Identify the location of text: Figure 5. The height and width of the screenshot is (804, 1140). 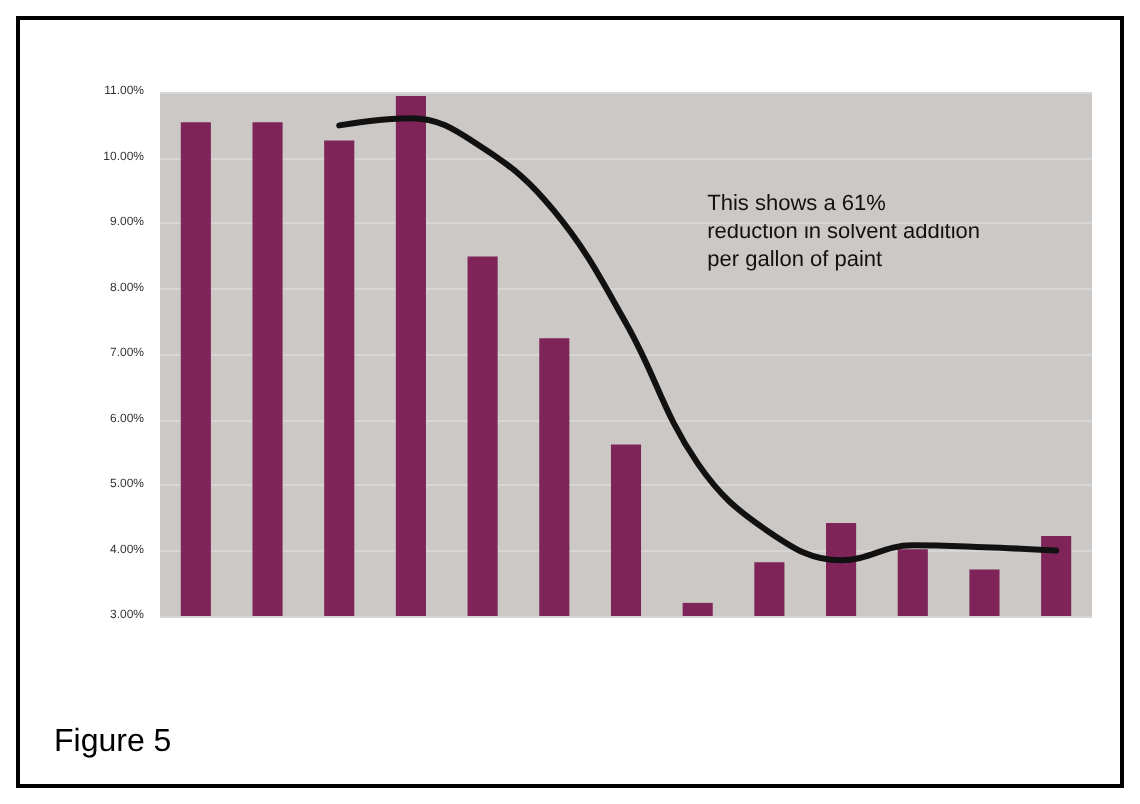
(113, 742).